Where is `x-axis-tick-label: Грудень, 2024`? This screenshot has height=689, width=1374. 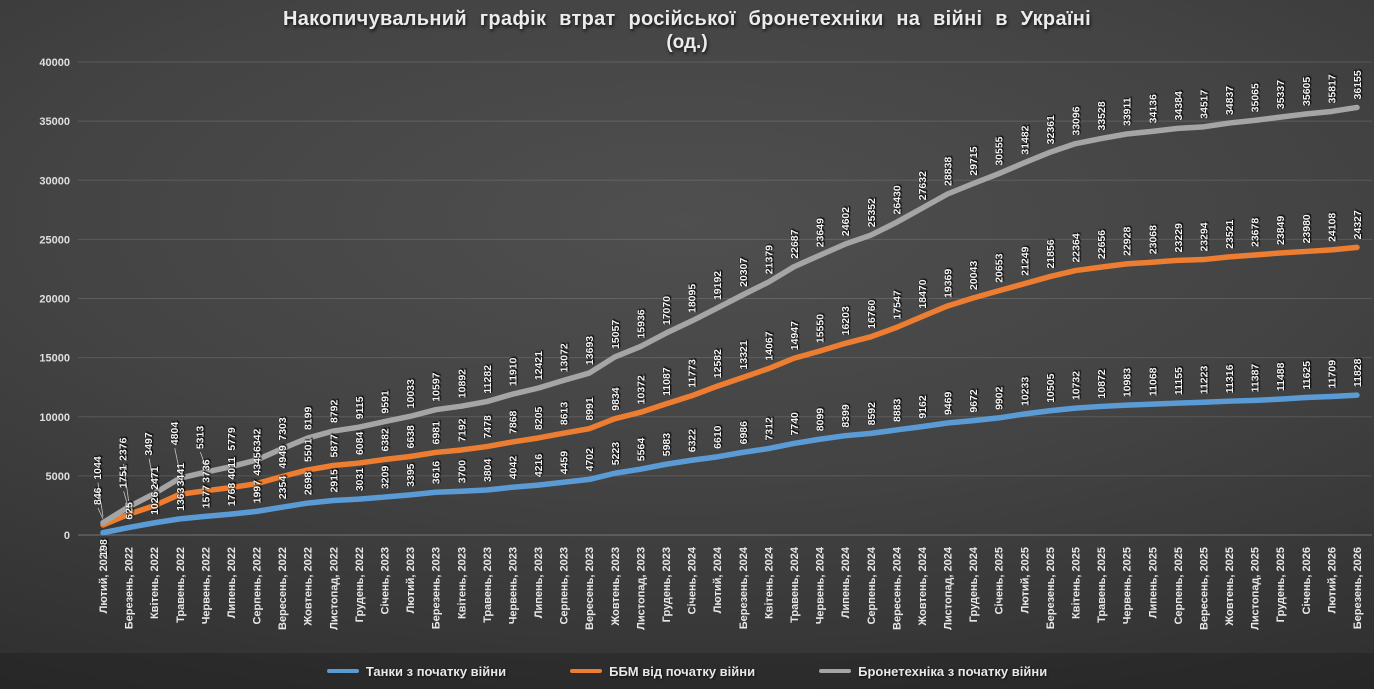
x-axis-tick-label: Грудень, 2024 is located at coordinates (974, 584).